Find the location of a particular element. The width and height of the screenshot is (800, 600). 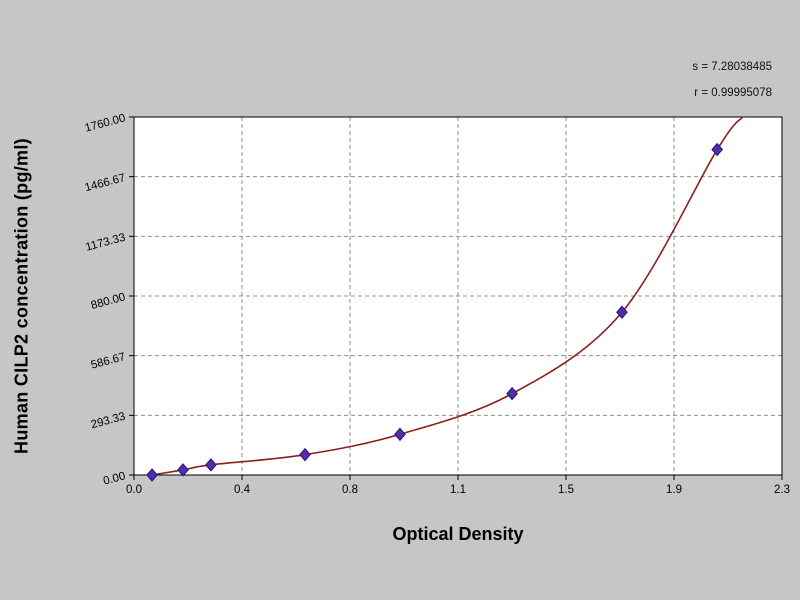

y-tick-label: 880.00 is located at coordinates (108, 301).